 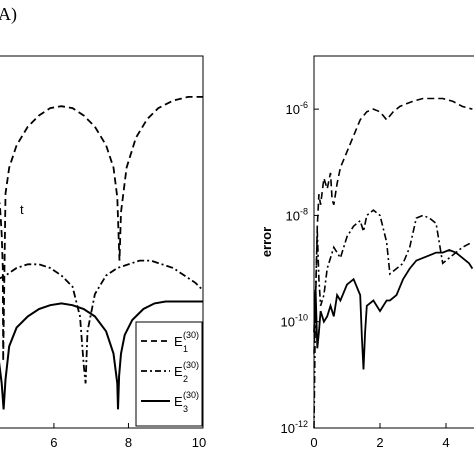 What do you see at coordinates (178, 401) in the screenshot?
I see `legend-label-e3: E` at bounding box center [178, 401].